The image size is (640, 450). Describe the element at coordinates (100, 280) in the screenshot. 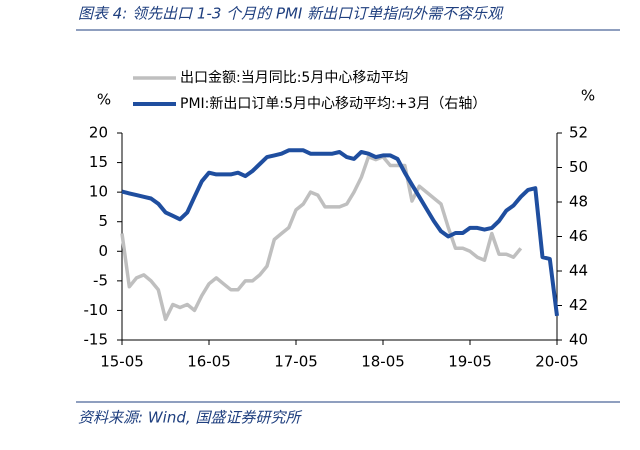

I see `y-tick-label: -5` at that location.